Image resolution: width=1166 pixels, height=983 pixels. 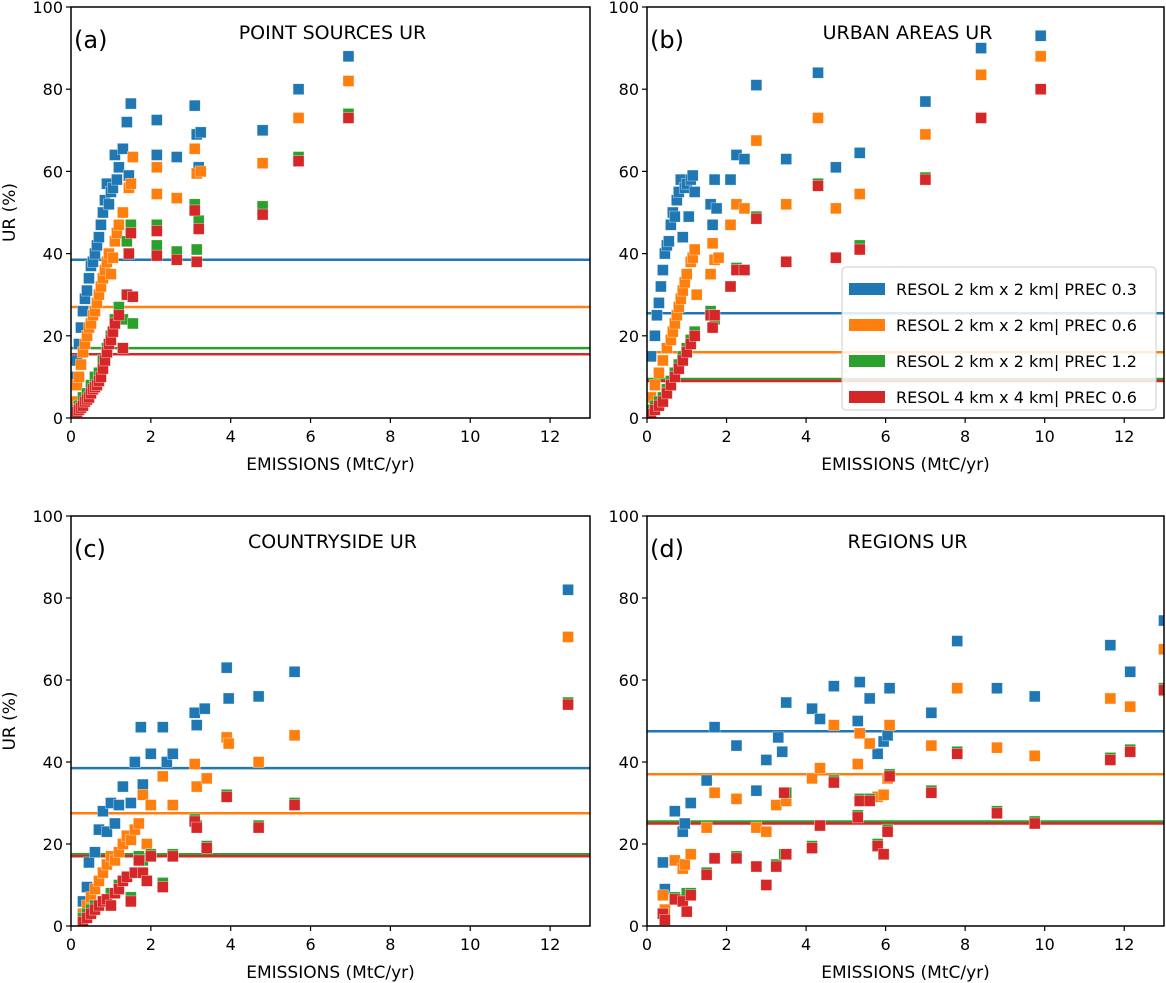 I want to click on panel-letter: (b), so click(x=667, y=40).